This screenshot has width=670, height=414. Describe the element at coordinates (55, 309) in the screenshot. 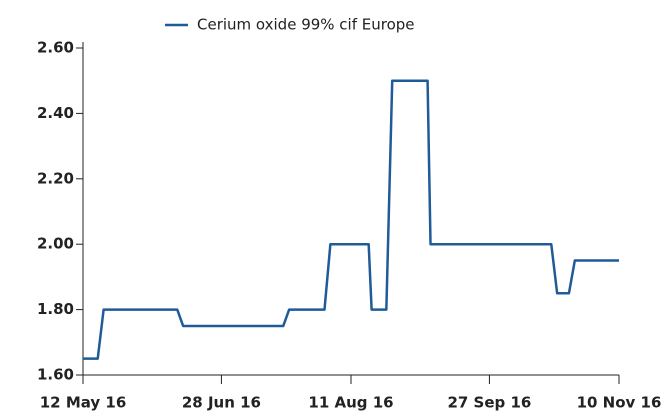

I see `y-tick-label: 1.80` at that location.